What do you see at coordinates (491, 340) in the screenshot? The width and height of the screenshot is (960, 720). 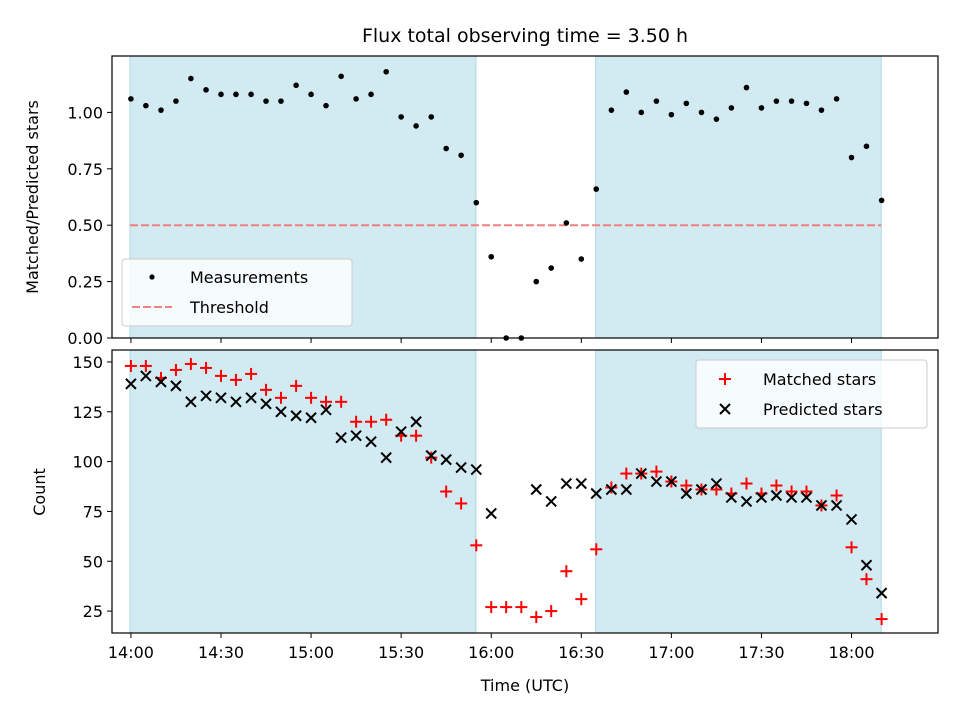 I see `top-x-ticks` at bounding box center [491, 340].